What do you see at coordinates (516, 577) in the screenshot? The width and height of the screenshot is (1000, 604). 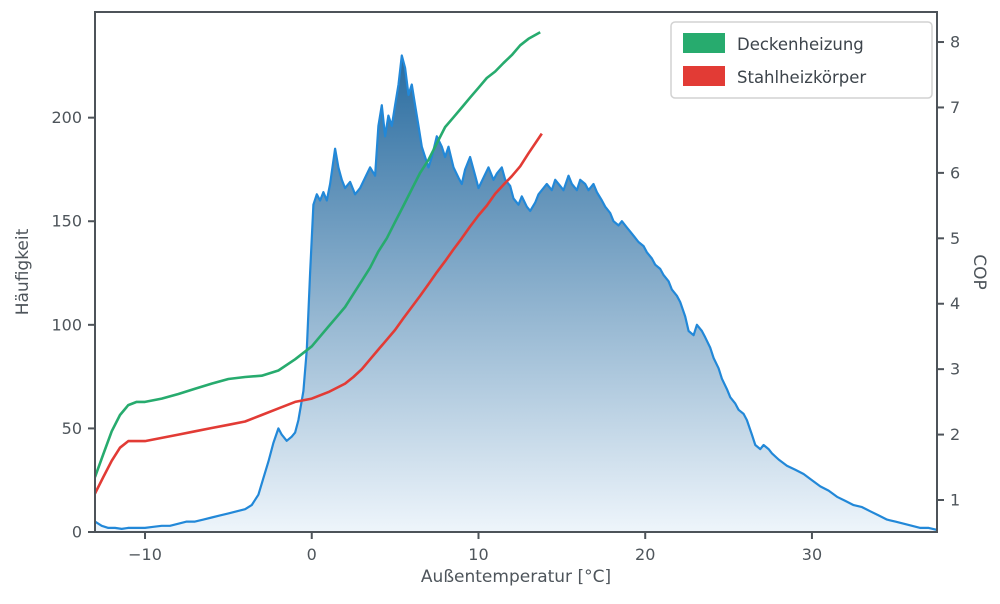 I see `x-axis-label: Außentemperatur [°C]` at bounding box center [516, 577].